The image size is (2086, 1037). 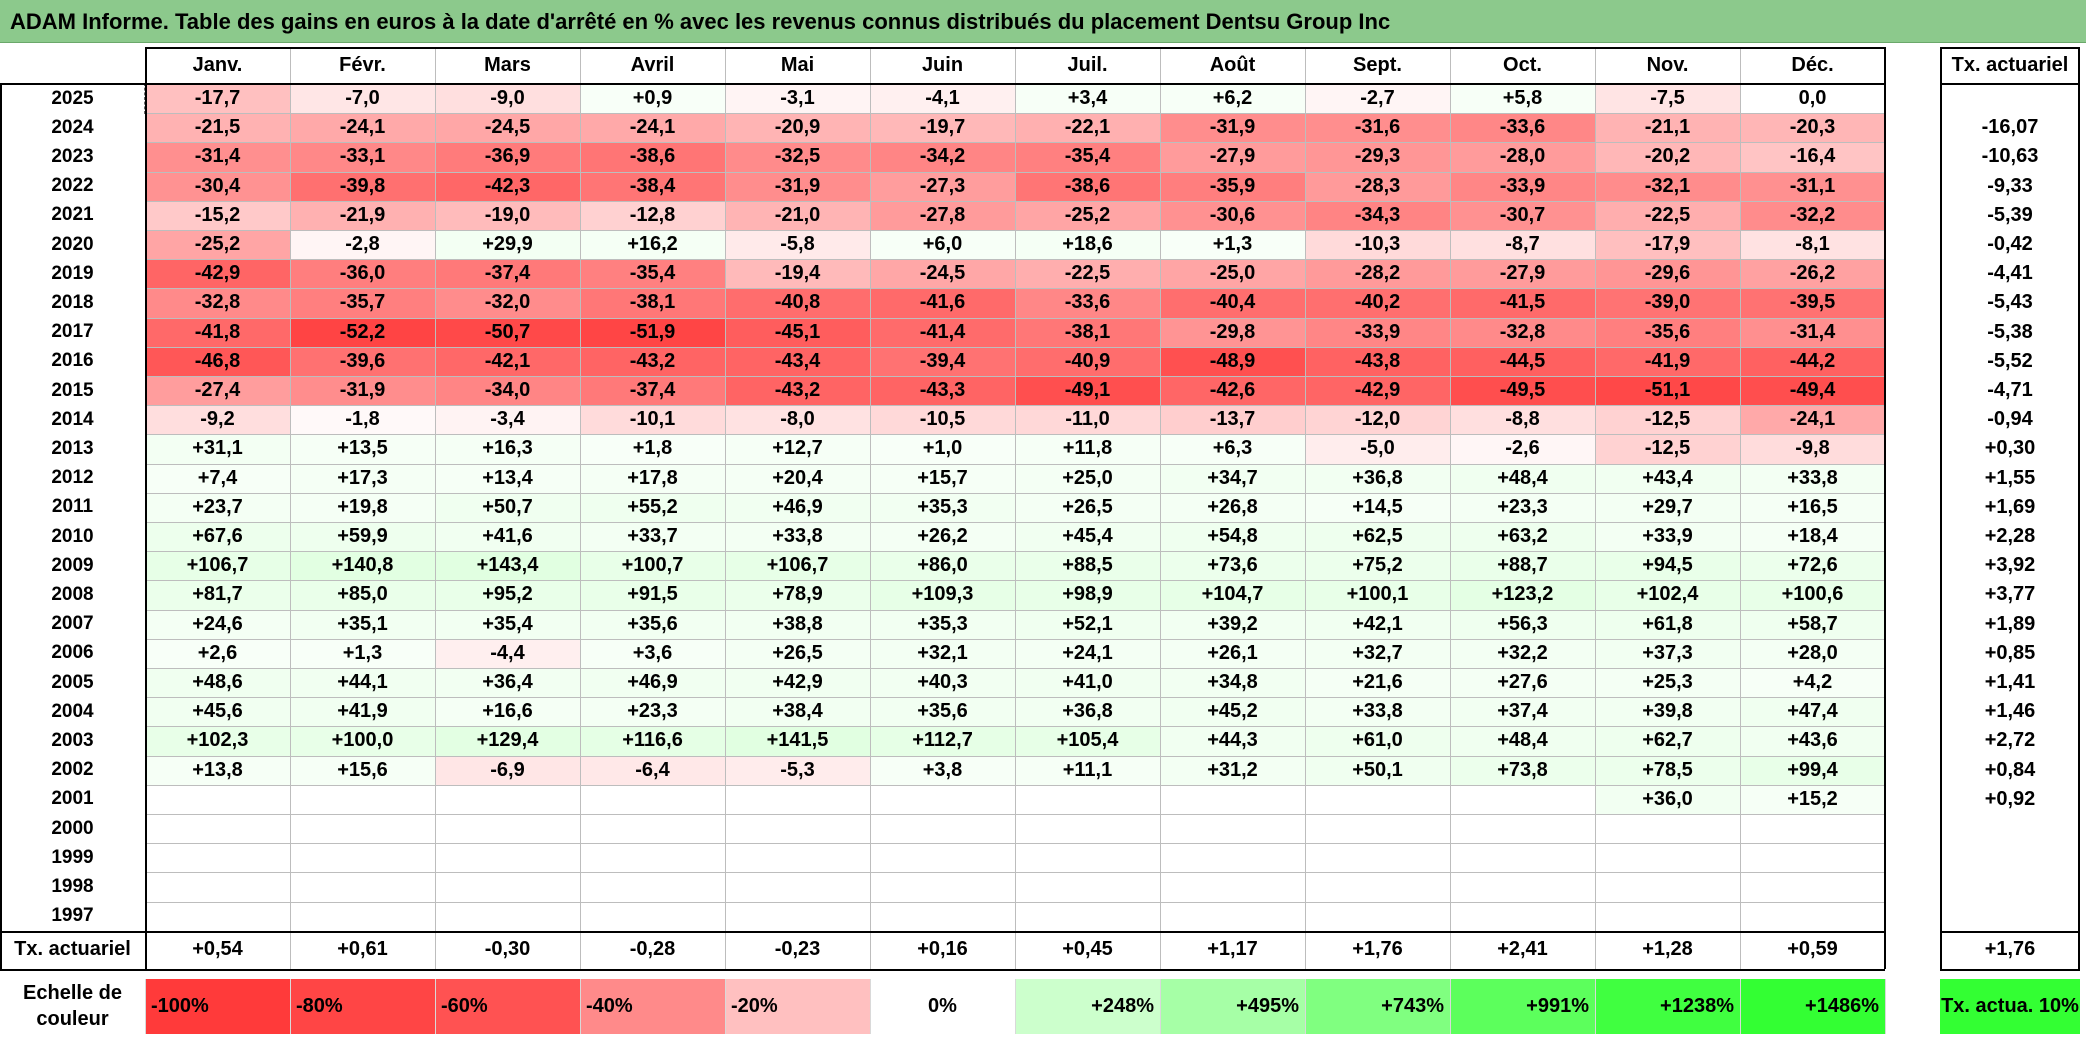 What do you see at coordinates (1522, 1006) in the screenshot?
I see `scale-swatch: +991%` at bounding box center [1522, 1006].